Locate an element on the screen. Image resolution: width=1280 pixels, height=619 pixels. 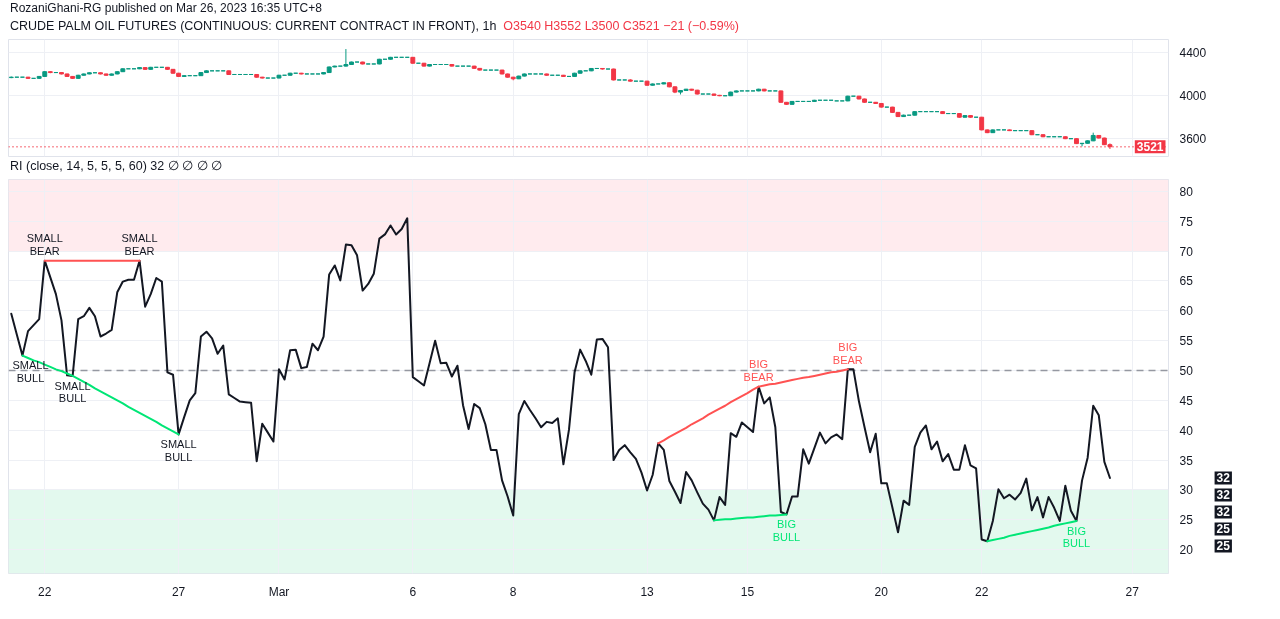
x-tick-label: 15 is located at coordinates (747, 591).